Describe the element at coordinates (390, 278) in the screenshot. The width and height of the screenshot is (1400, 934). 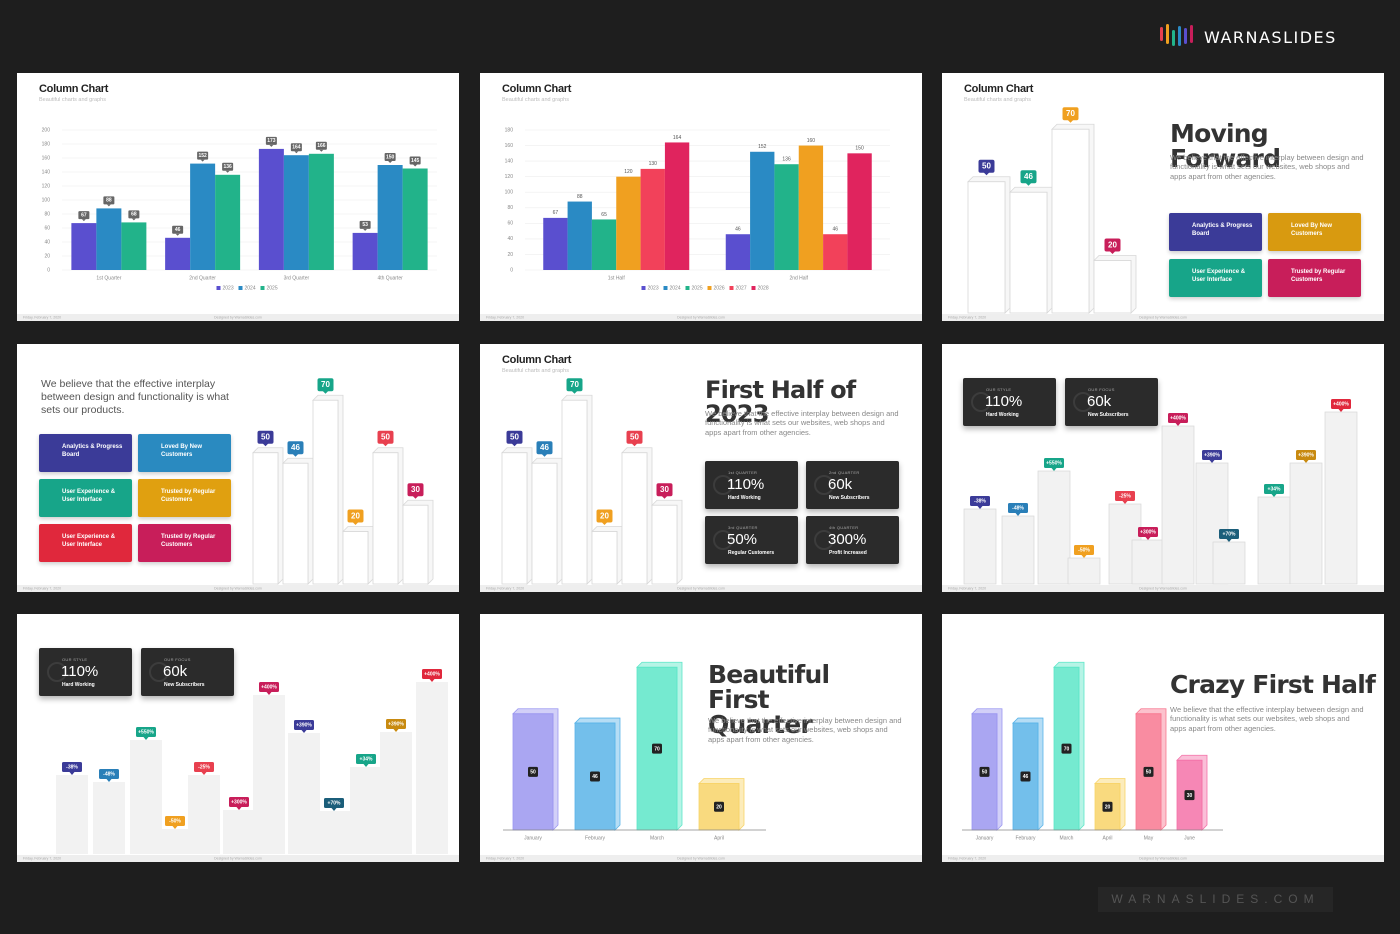
I see `x-tick-label: 4th Quarter` at that location.